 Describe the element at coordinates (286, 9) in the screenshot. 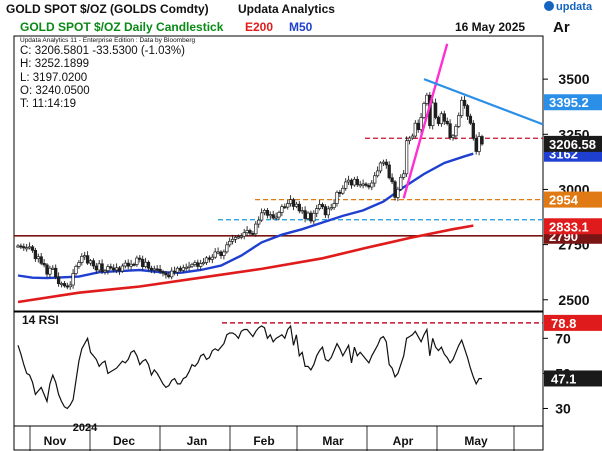

I see `app-title: Updata Analytics` at that location.